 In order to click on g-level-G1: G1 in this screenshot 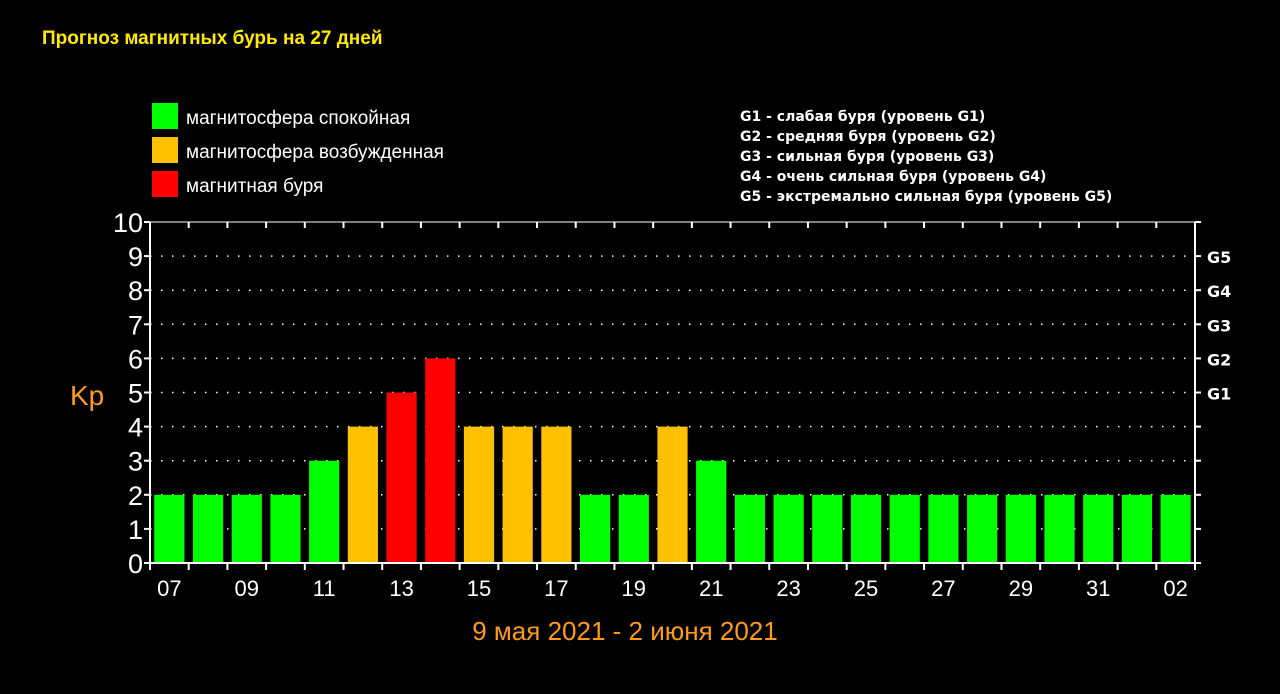, I will do `click(1219, 394)`.